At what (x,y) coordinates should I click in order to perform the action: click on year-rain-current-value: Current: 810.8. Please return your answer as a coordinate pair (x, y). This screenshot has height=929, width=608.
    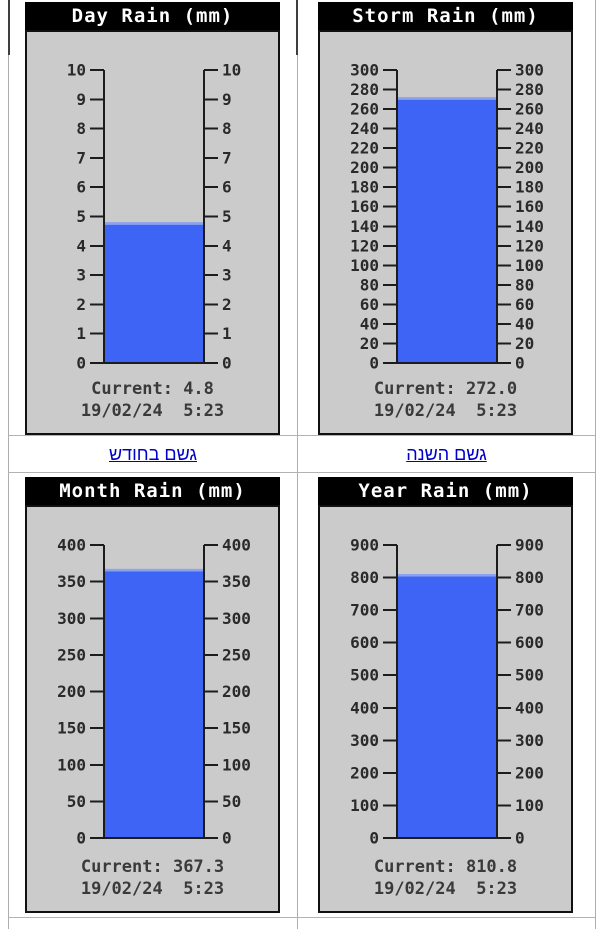
    Looking at the image, I should click on (445, 867).